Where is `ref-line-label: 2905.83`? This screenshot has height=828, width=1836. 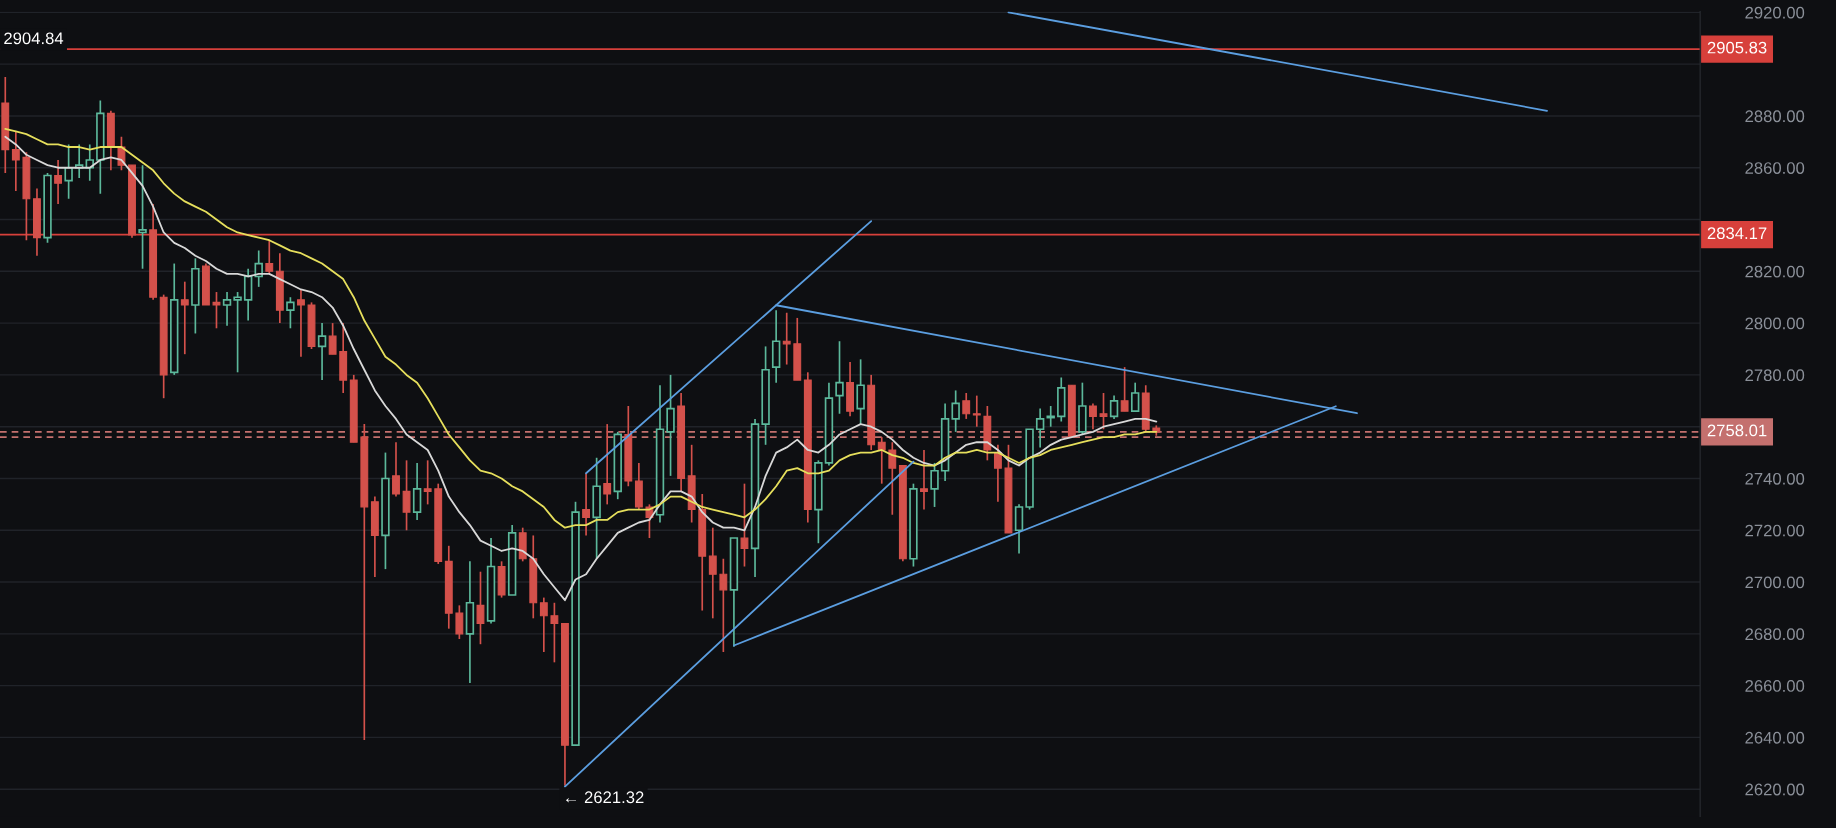
ref-line-label: 2905.83 is located at coordinates (1737, 47).